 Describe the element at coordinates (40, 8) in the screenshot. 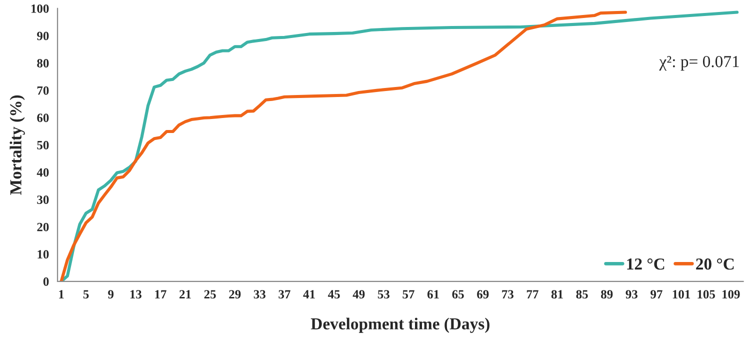

I see `y-tick-label: 100` at that location.